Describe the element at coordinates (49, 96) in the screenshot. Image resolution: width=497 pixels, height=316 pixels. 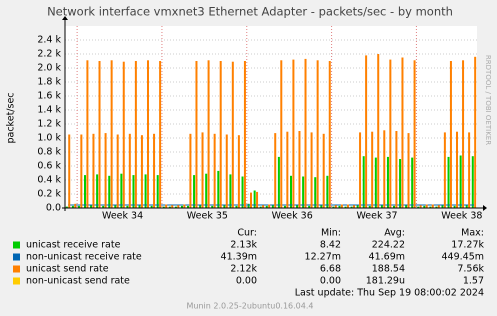
I see `y-tick-label: 1.6 k` at that location.